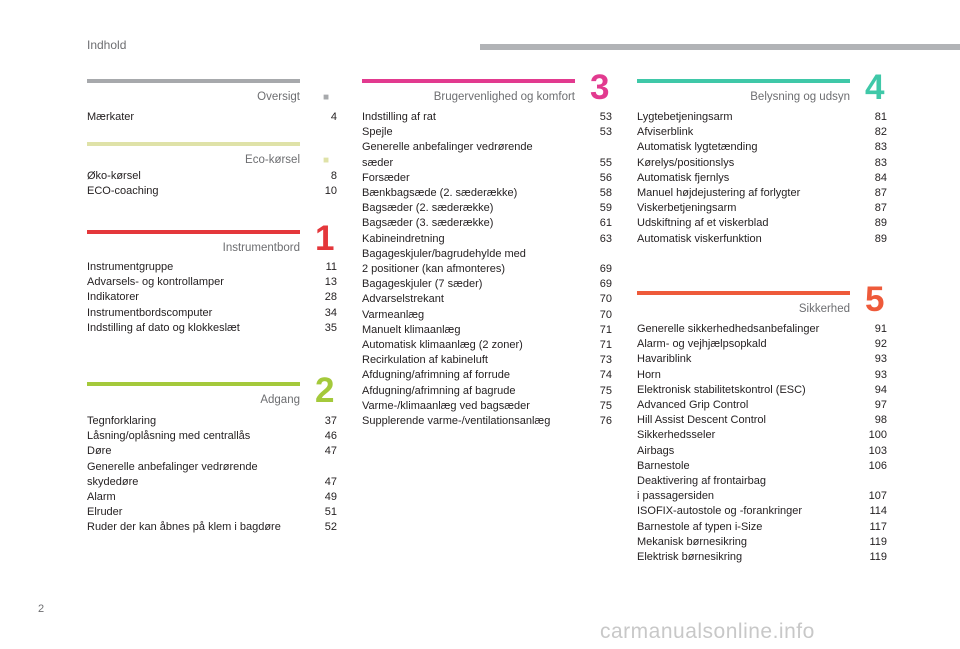 The width and height of the screenshot is (960, 649). What do you see at coordinates (487, 360) in the screenshot?
I see `toc-entry: Recirkulation af kabineluft 73` at bounding box center [487, 360].